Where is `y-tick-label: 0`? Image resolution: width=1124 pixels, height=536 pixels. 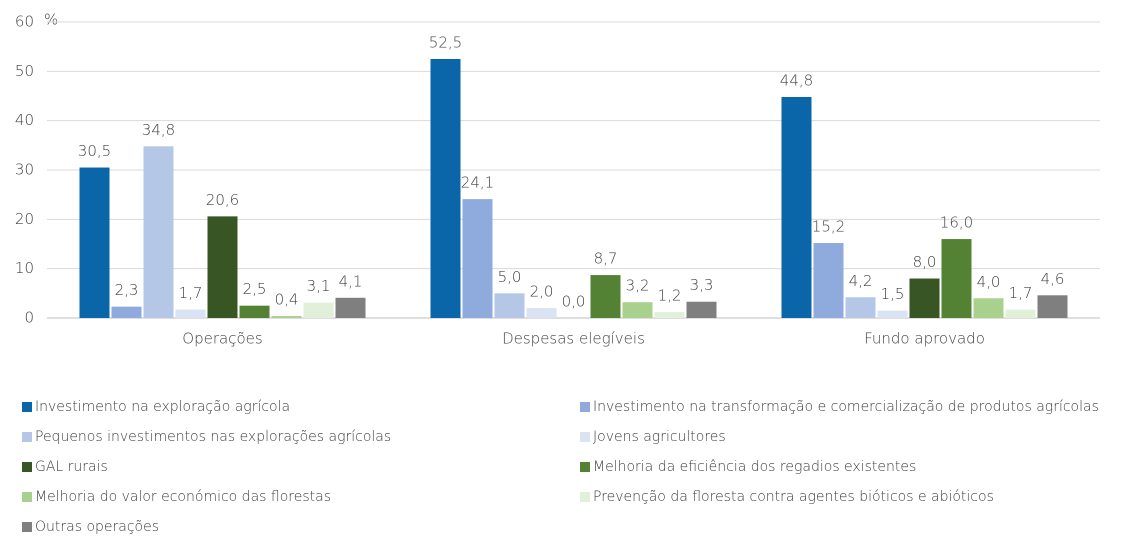
y-tick-label: 0 is located at coordinates (29, 318).